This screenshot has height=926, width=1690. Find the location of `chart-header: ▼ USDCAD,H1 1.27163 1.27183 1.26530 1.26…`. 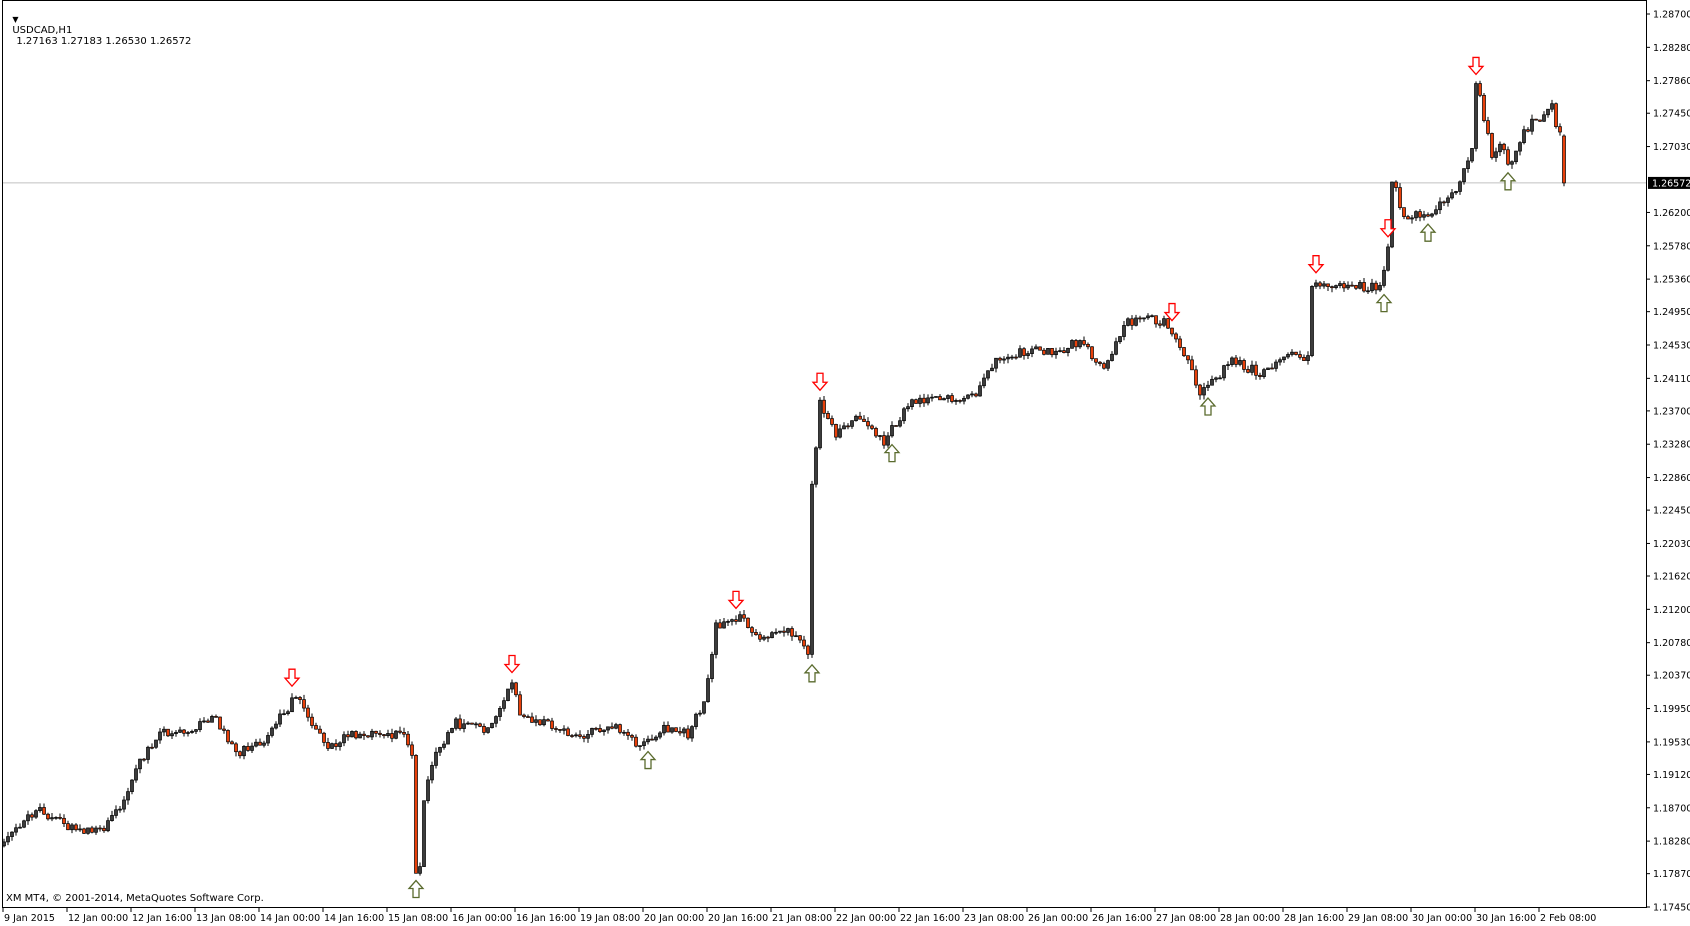

chart-header: ▼ USDCAD,H1 1.27163 1.27183 1.26530 1.26… is located at coordinates (98, 25).